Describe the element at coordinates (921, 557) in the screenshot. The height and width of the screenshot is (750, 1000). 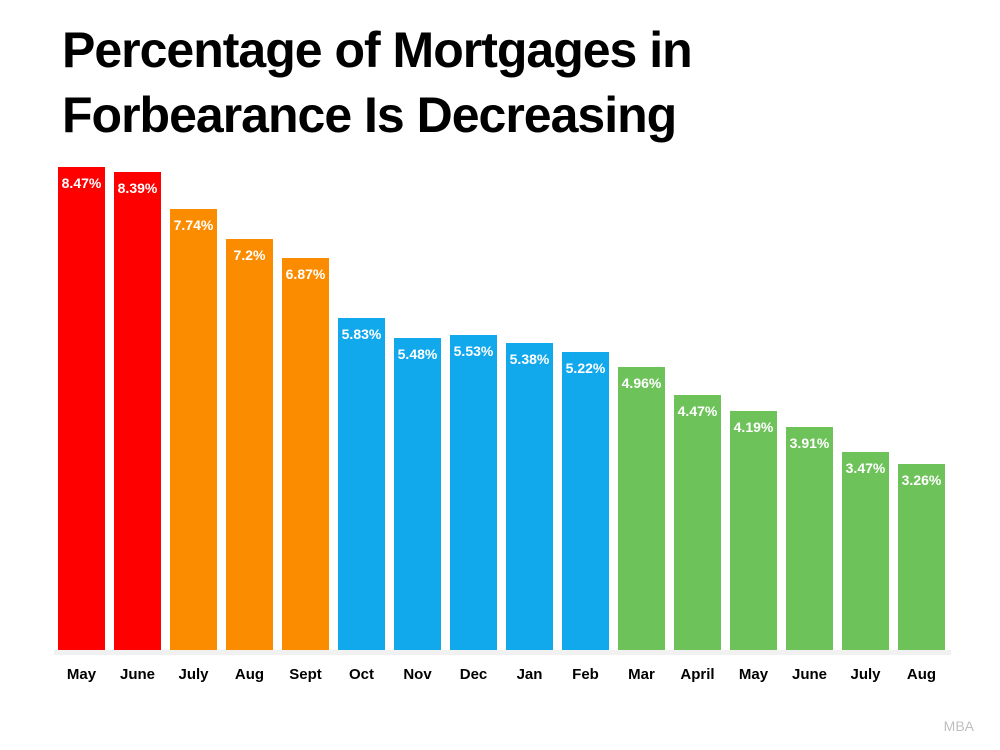
I see `bar: 3.26%` at that location.